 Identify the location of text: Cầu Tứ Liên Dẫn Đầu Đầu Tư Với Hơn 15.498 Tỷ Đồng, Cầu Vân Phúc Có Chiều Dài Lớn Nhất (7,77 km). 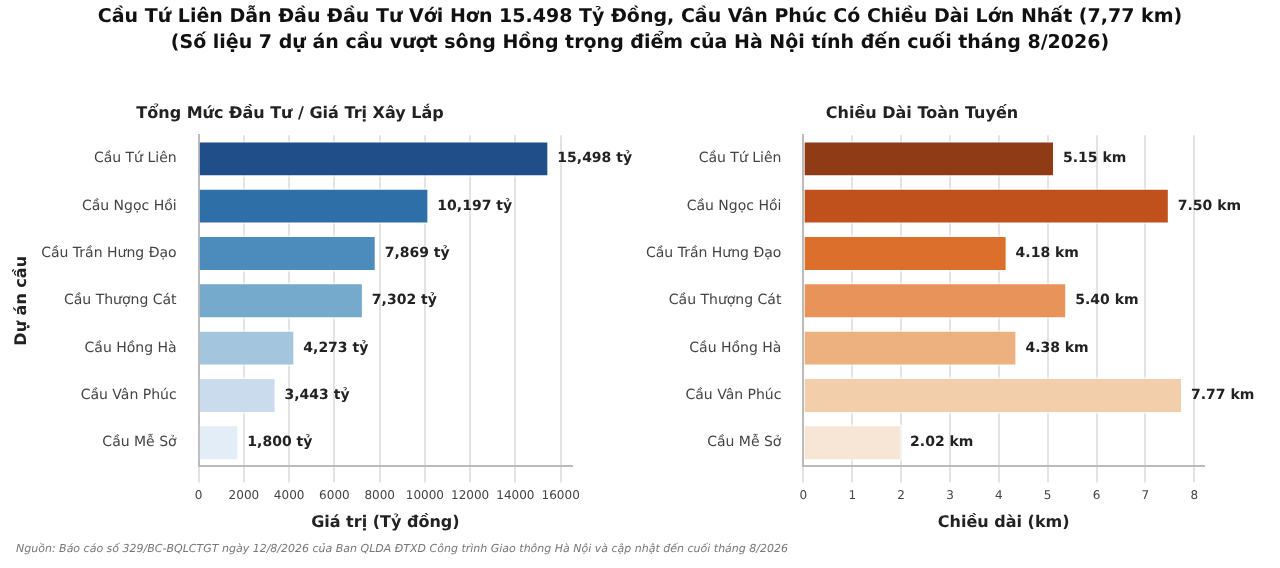
(640, 17).